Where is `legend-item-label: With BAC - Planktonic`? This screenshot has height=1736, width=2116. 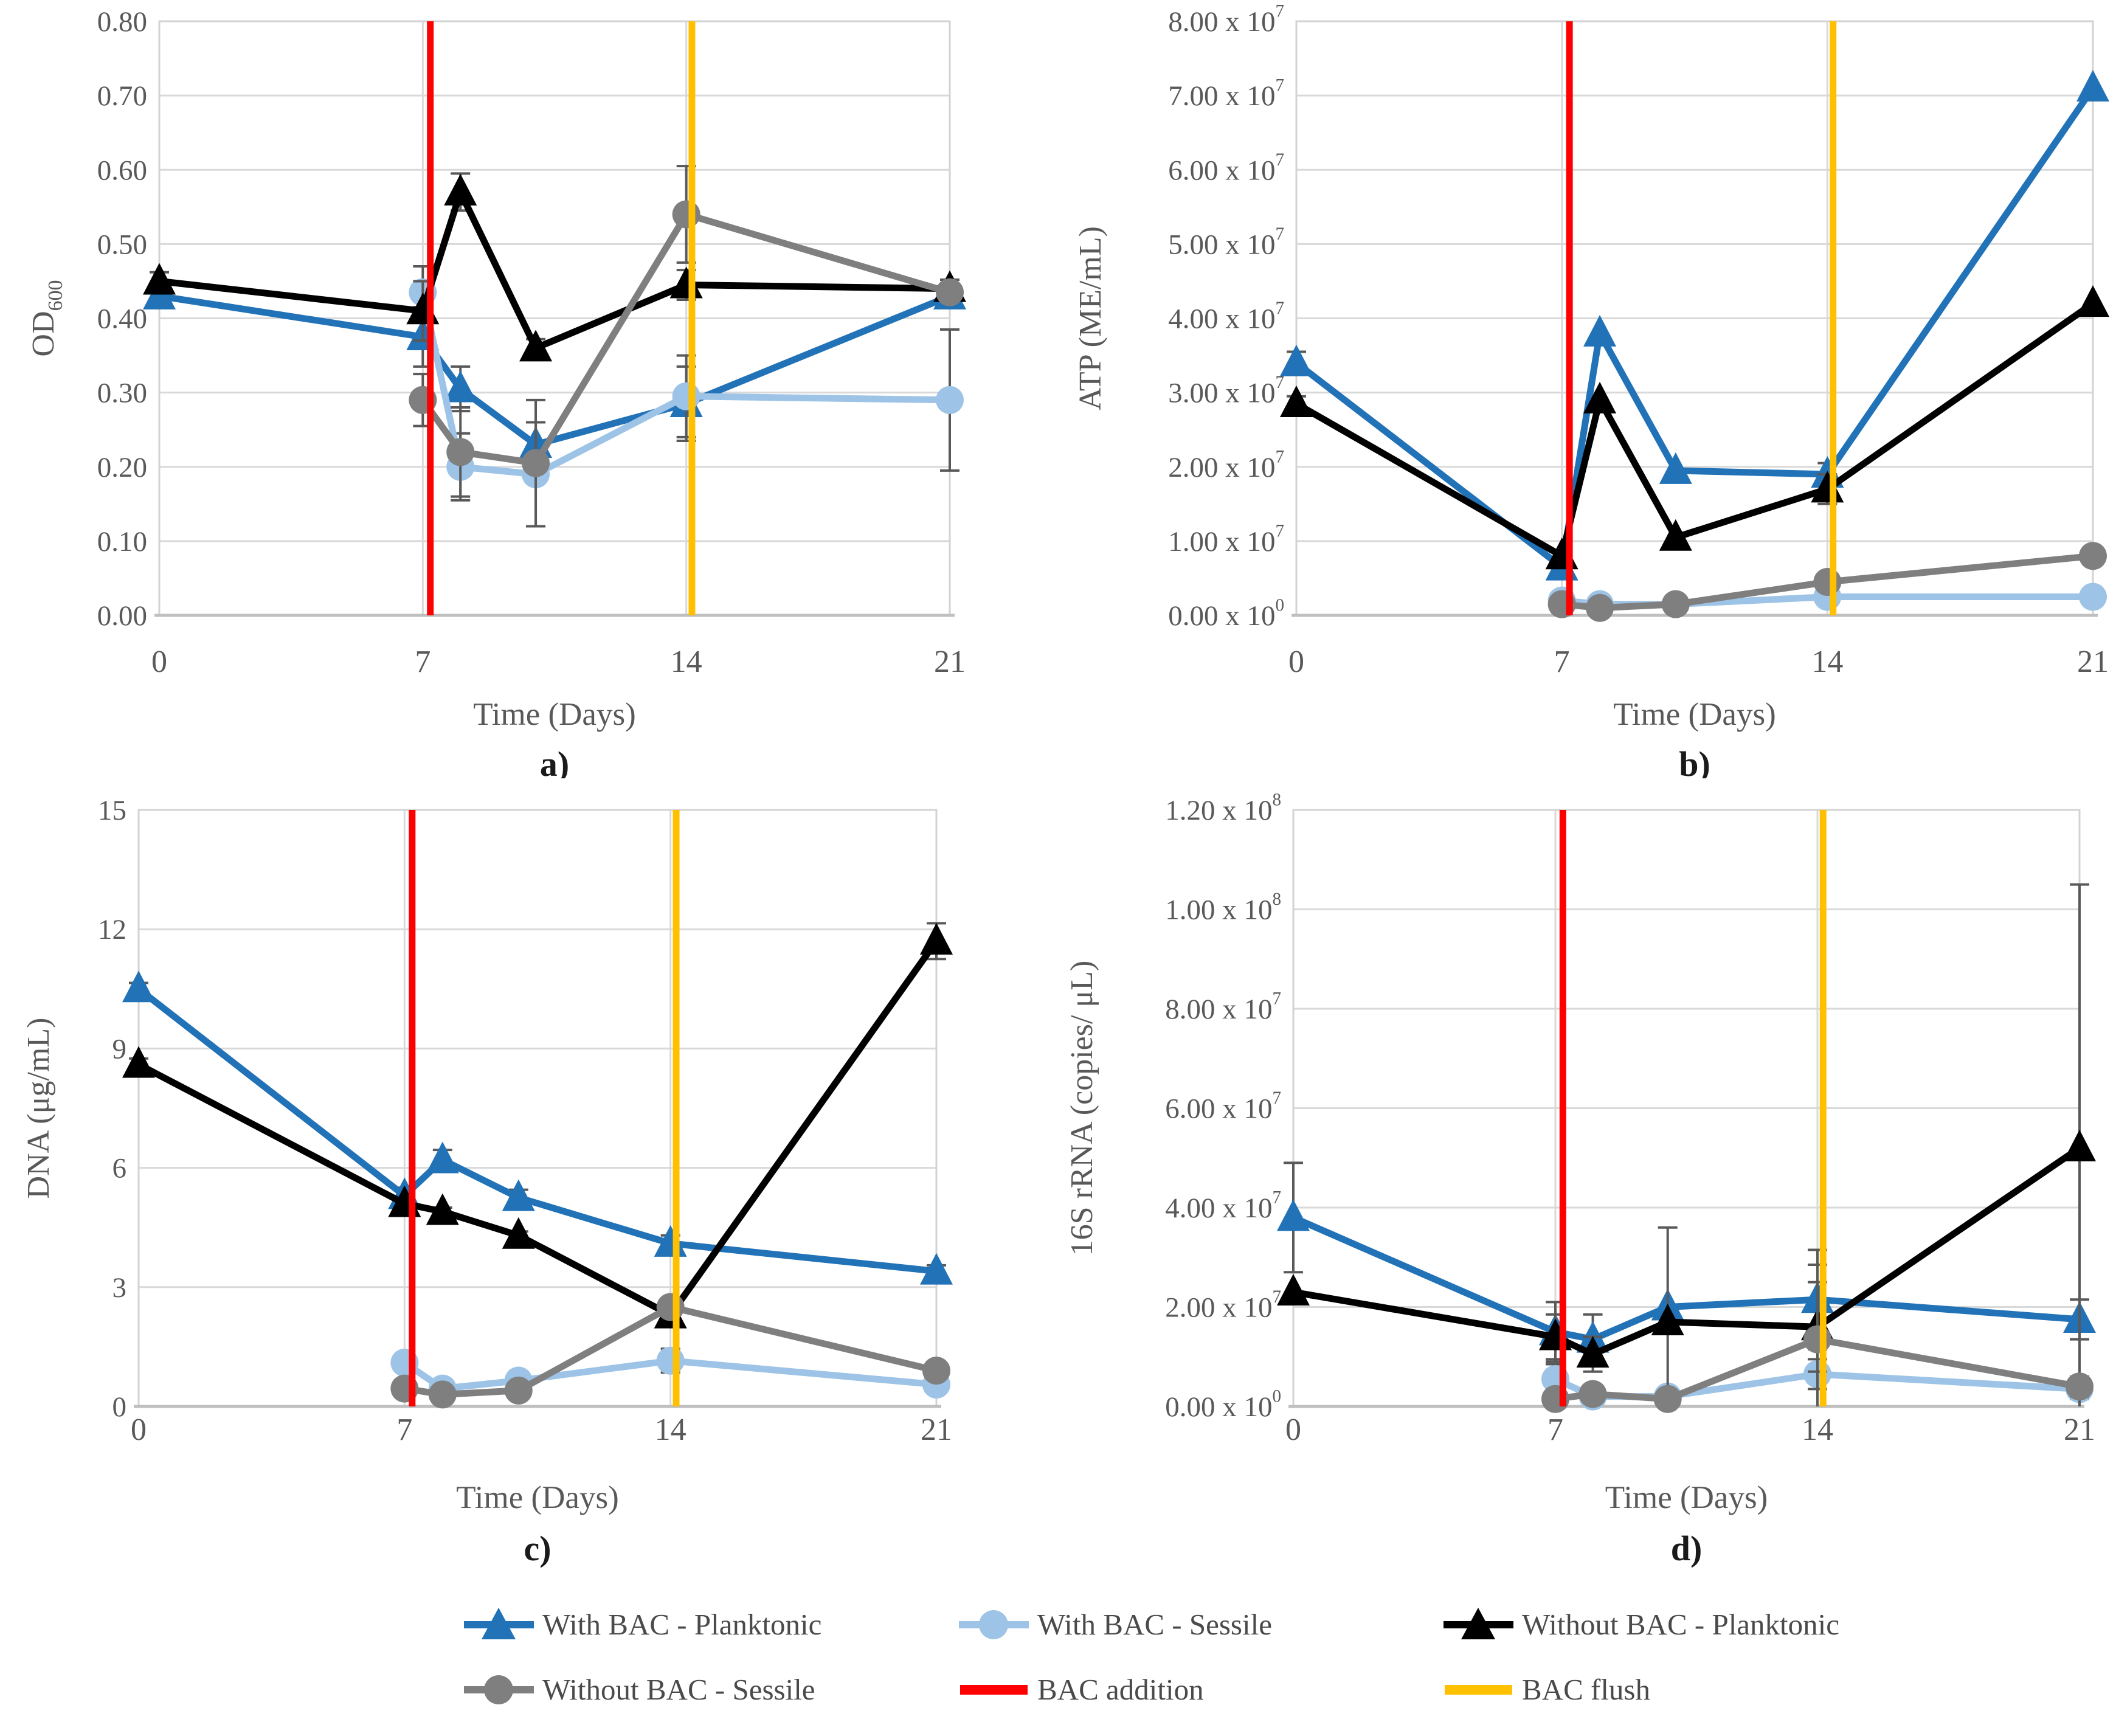 legend-item-label: With BAC - Planktonic is located at coordinates (682, 1624).